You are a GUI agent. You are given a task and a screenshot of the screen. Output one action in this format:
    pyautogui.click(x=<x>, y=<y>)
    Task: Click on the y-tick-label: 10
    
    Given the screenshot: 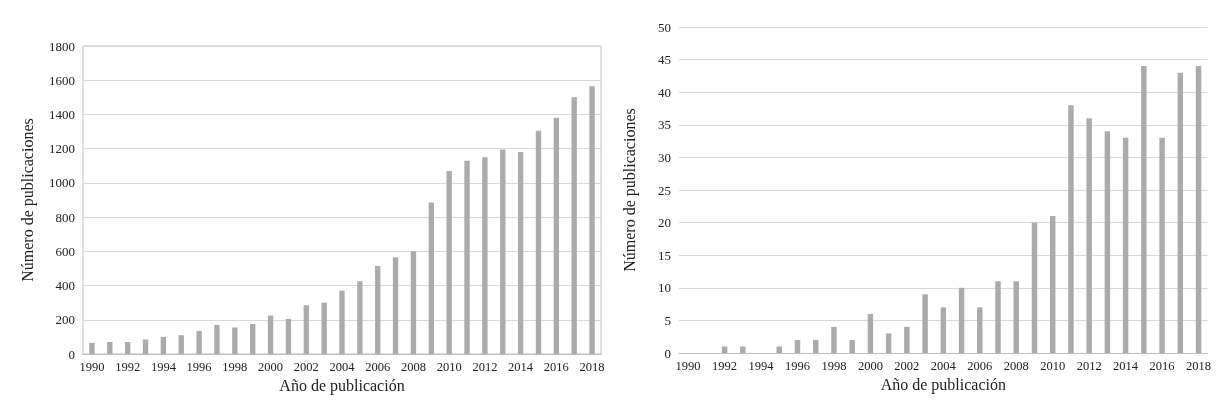 What is the action you would take?
    pyautogui.click(x=664, y=288)
    